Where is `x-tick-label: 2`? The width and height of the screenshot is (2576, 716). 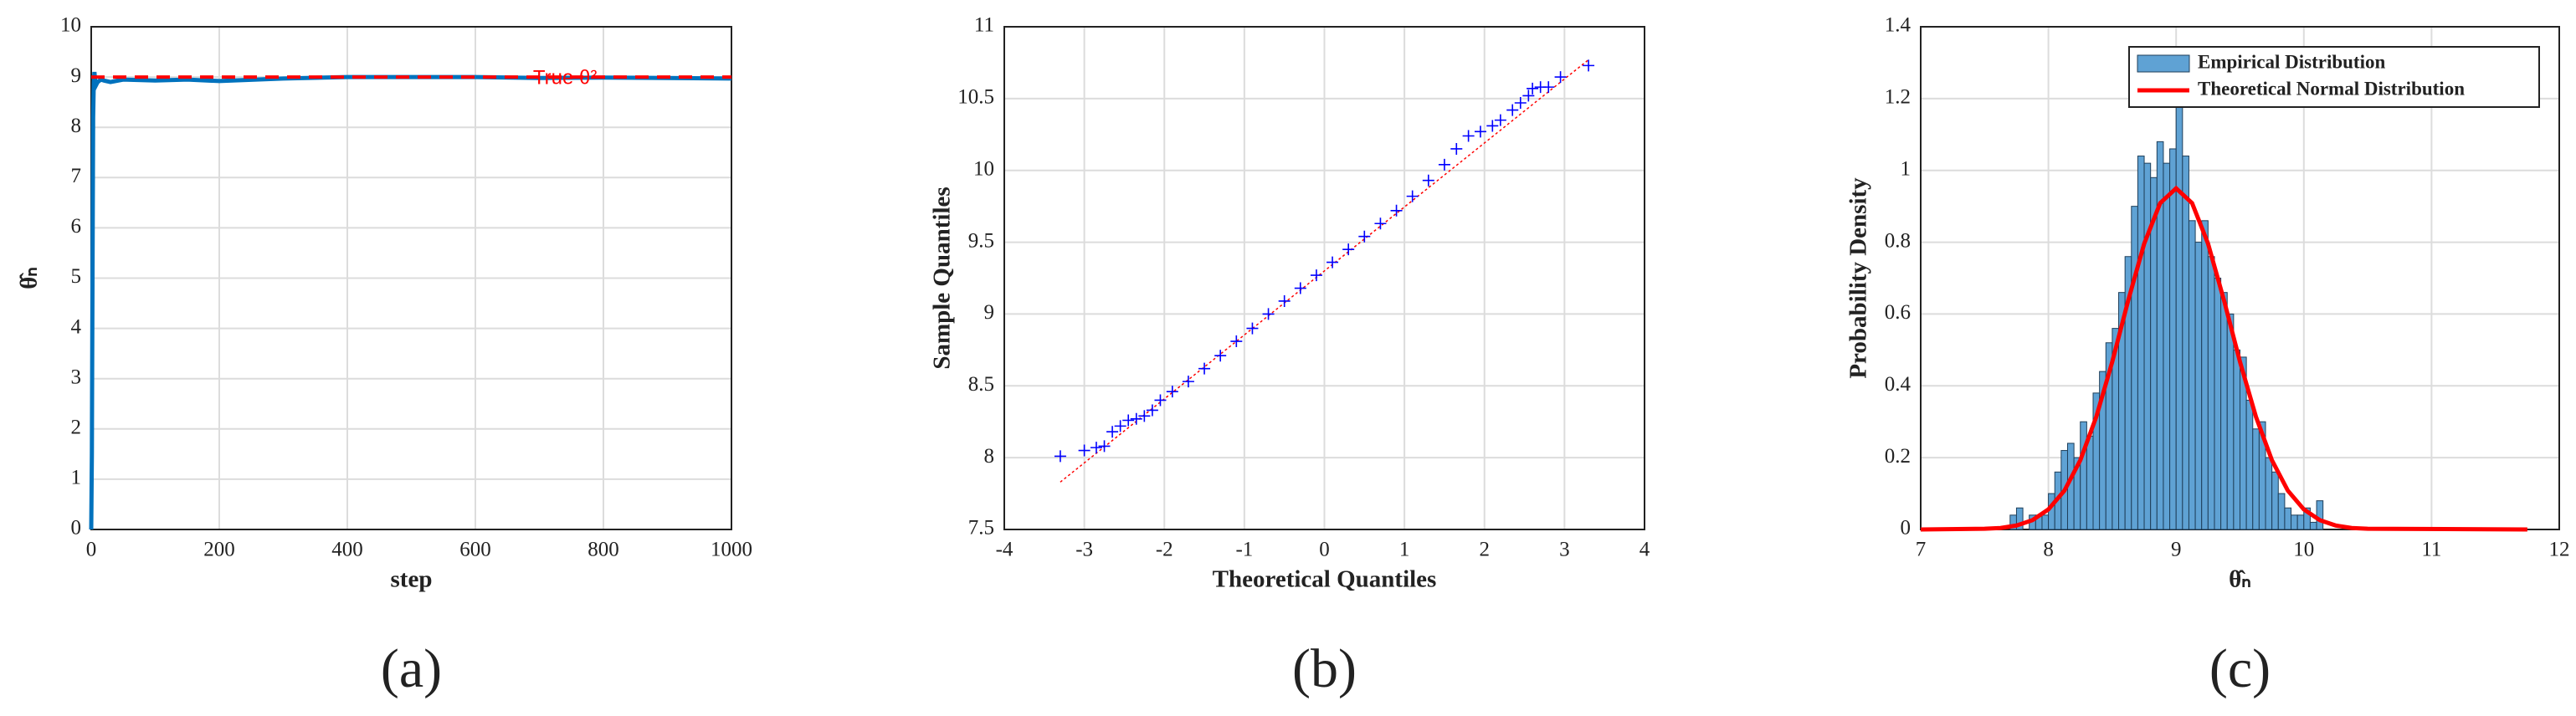
x-tick-label: 2 is located at coordinates (1485, 550).